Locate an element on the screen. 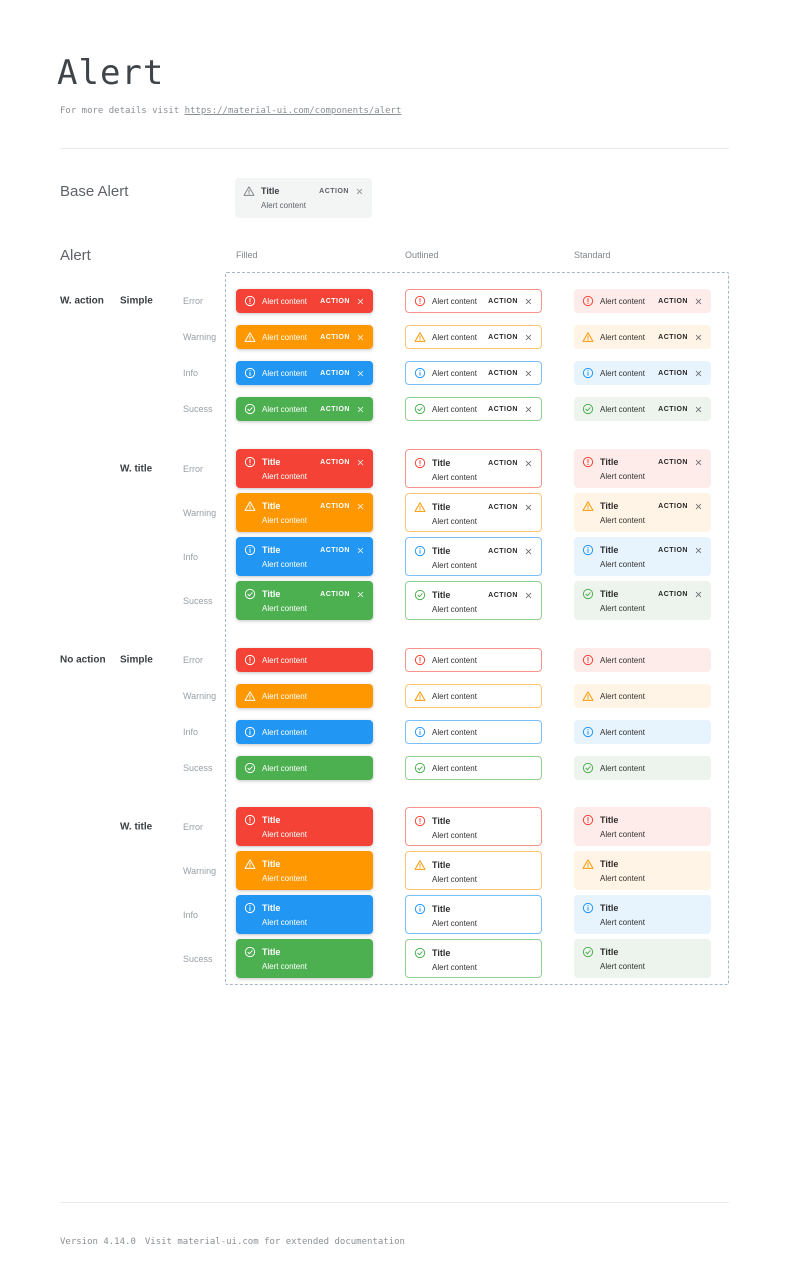 This screenshot has width=789, height=1283. alert-outlined-info-simple-no-action: Alert content is located at coordinates (473, 732).